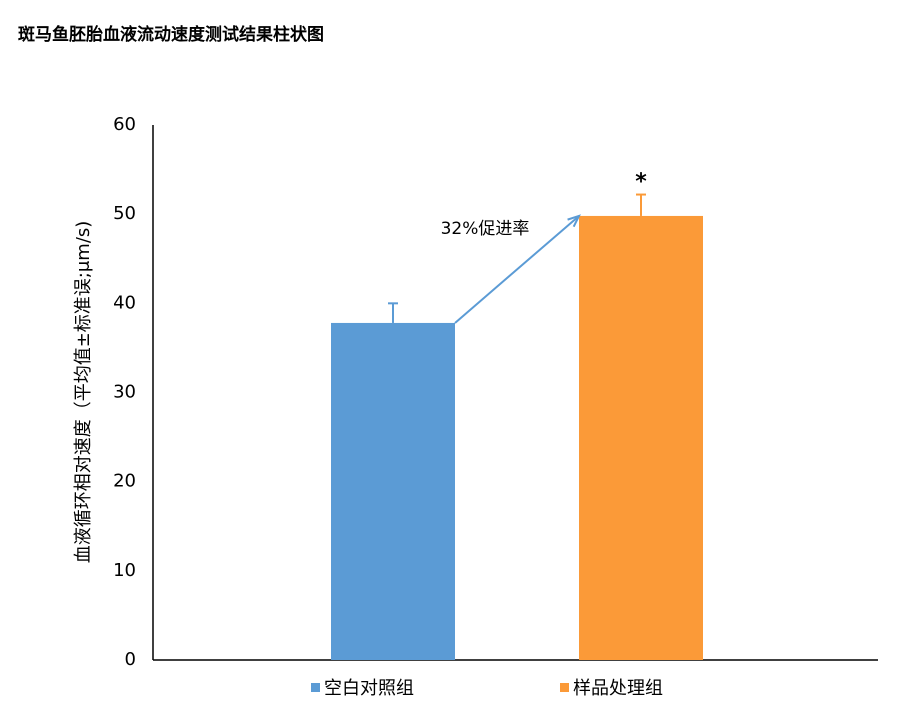 The width and height of the screenshot is (903, 720). I want to click on arrow-head, so click(574, 221).